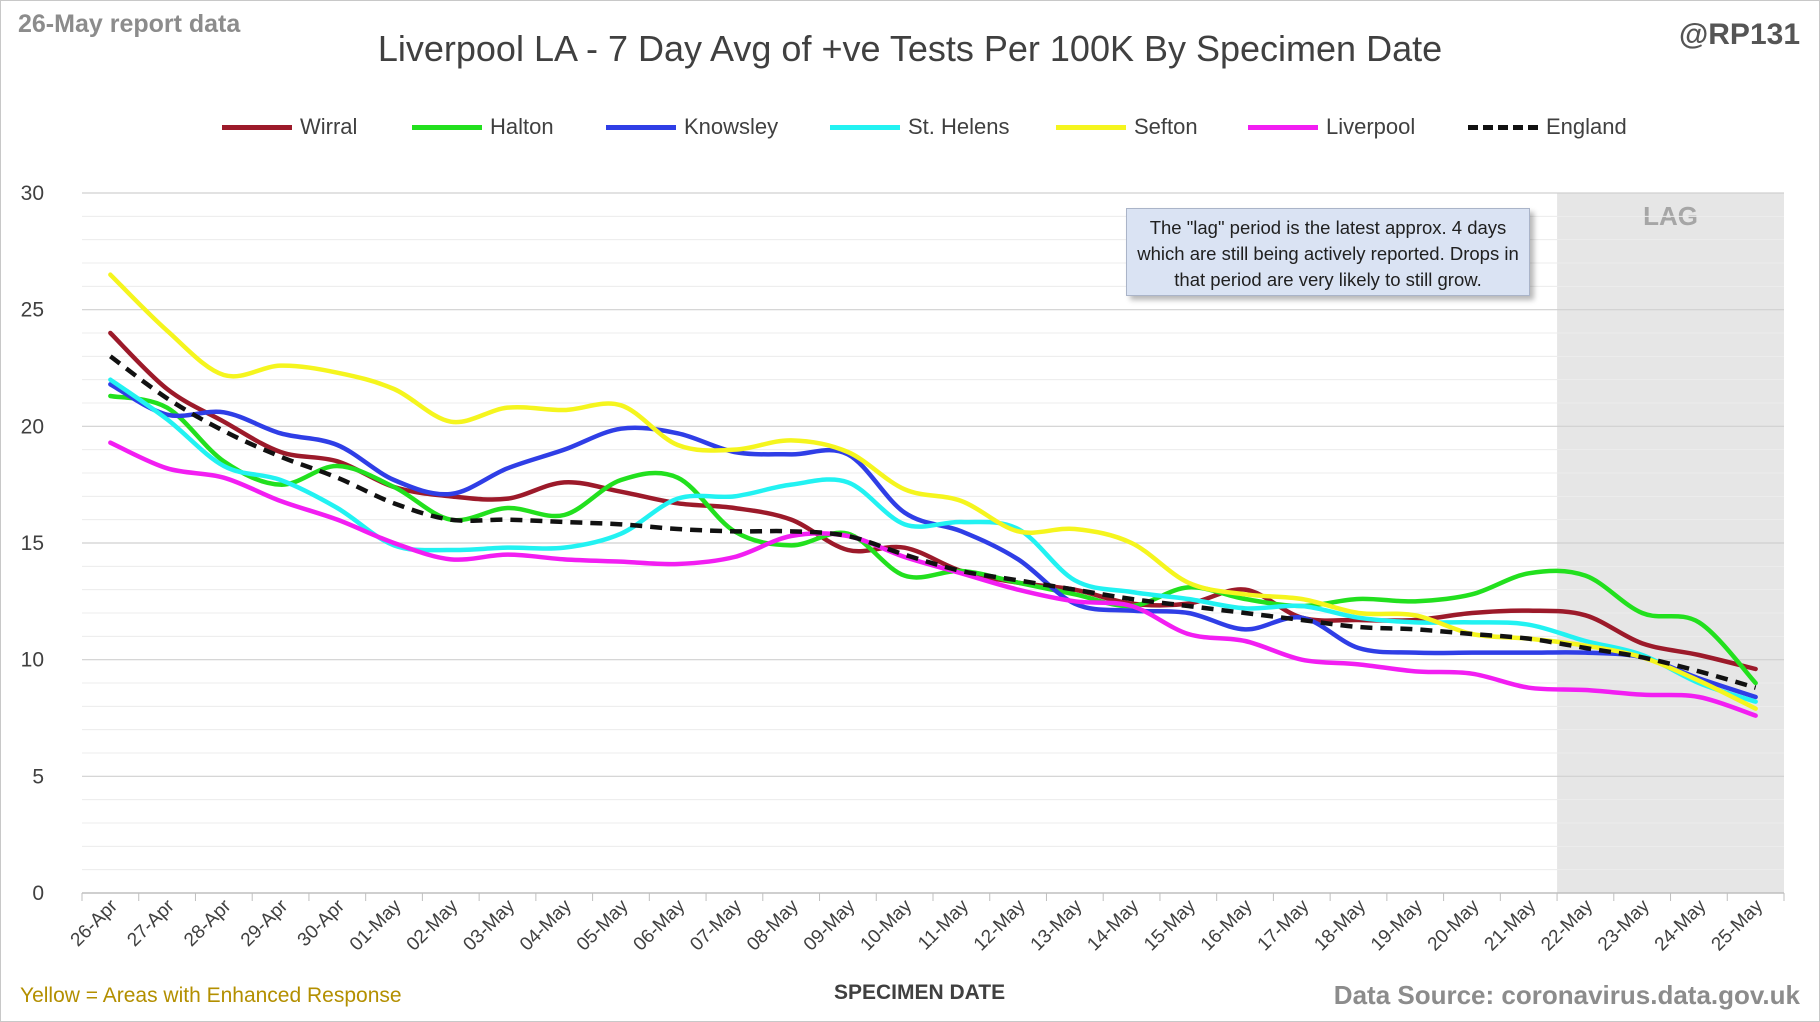 The image size is (1820, 1022). What do you see at coordinates (265, 923) in the screenshot?
I see `x-tick-label: 29-Apr` at bounding box center [265, 923].